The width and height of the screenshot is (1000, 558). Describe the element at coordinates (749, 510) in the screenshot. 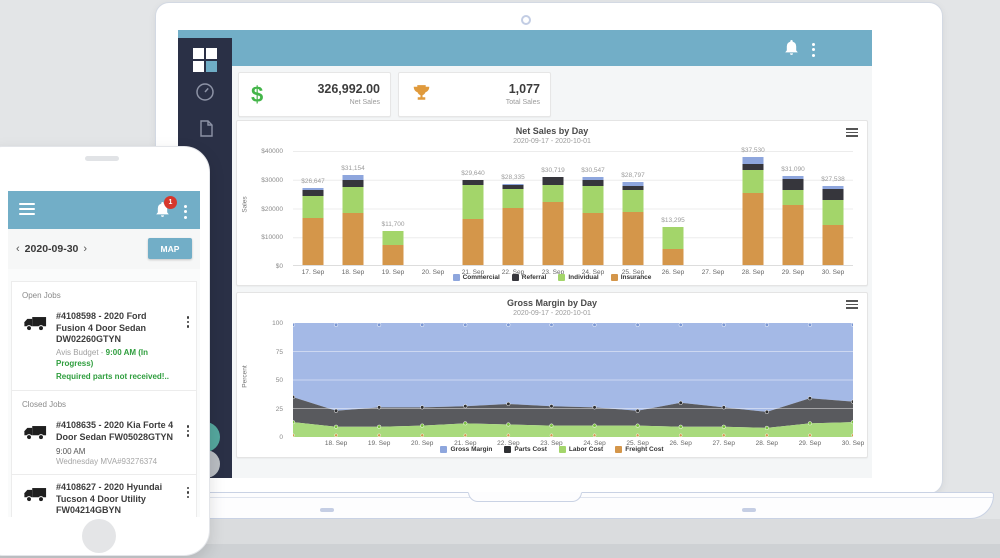

I see `laptop-foot` at that location.